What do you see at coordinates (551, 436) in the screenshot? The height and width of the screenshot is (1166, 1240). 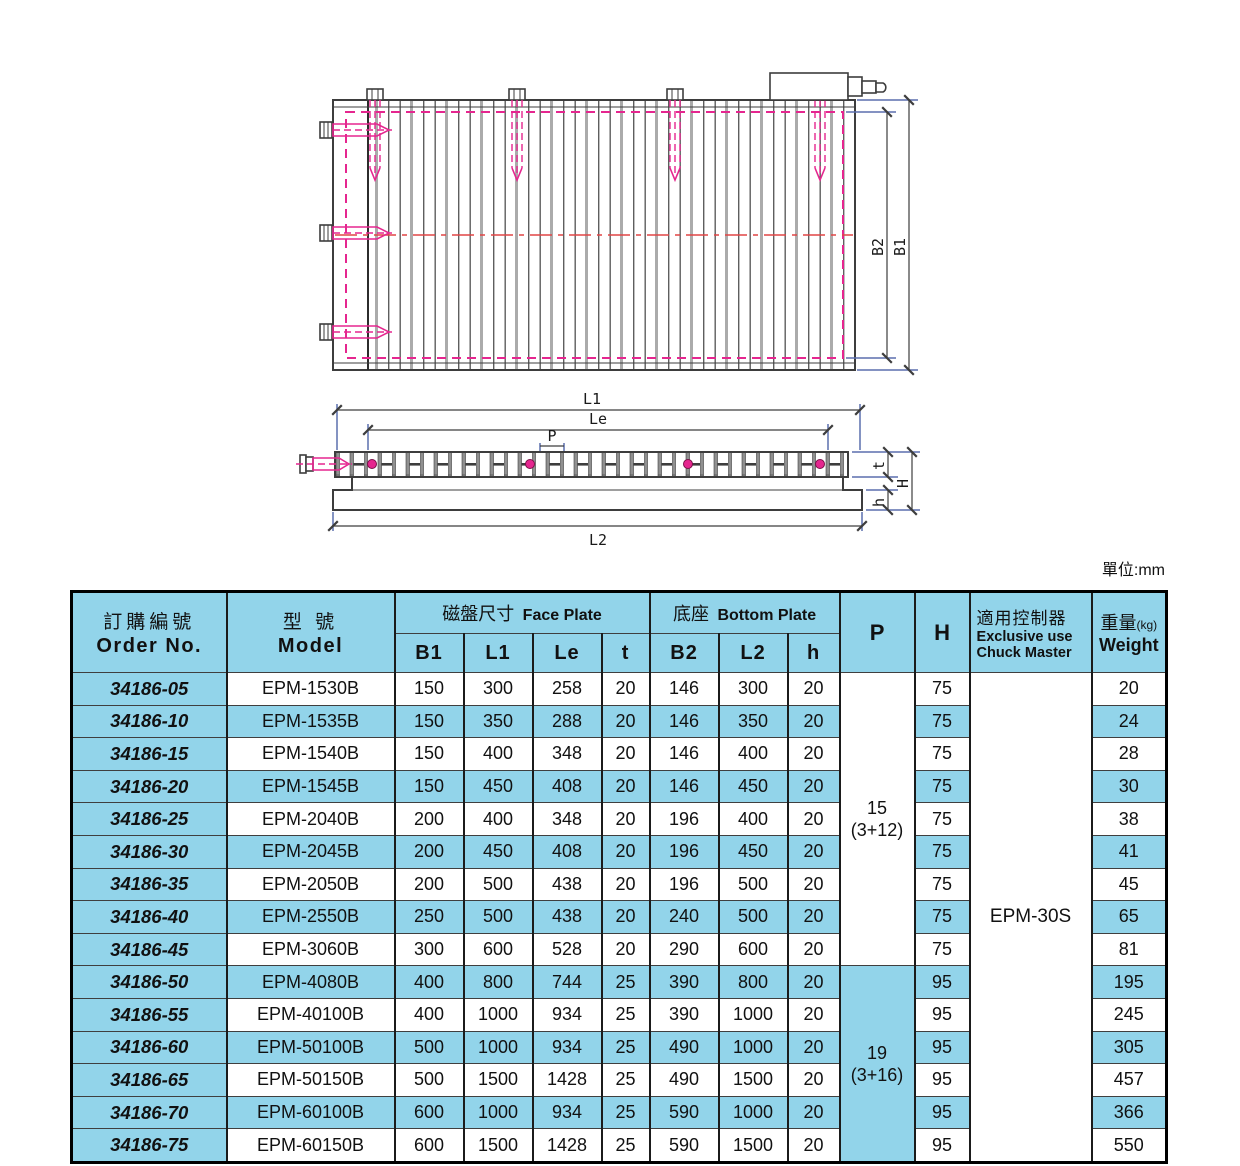 I see `dim-label-p: P` at bounding box center [551, 436].